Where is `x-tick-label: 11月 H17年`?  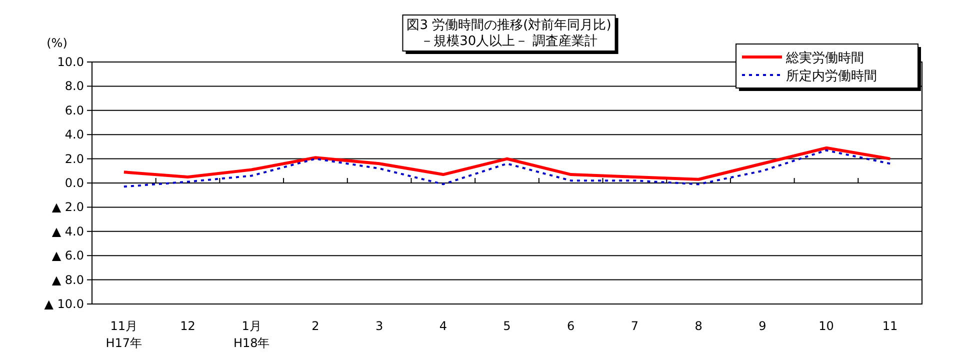
x-tick-label: 11月 H17年 is located at coordinates (124, 334).